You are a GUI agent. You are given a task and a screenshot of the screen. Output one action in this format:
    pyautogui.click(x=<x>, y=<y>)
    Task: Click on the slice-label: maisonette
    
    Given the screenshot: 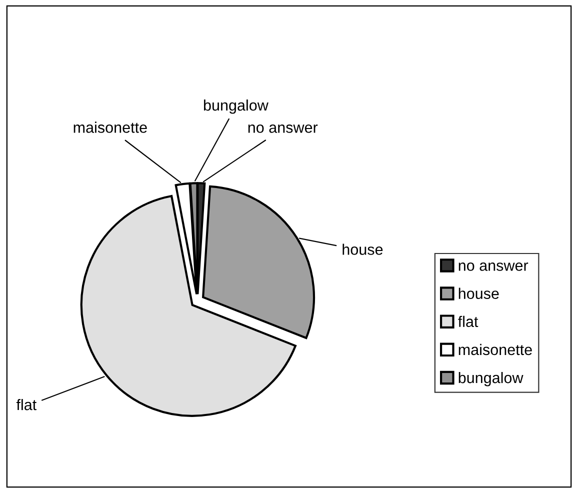 What is the action you would take?
    pyautogui.click(x=110, y=127)
    